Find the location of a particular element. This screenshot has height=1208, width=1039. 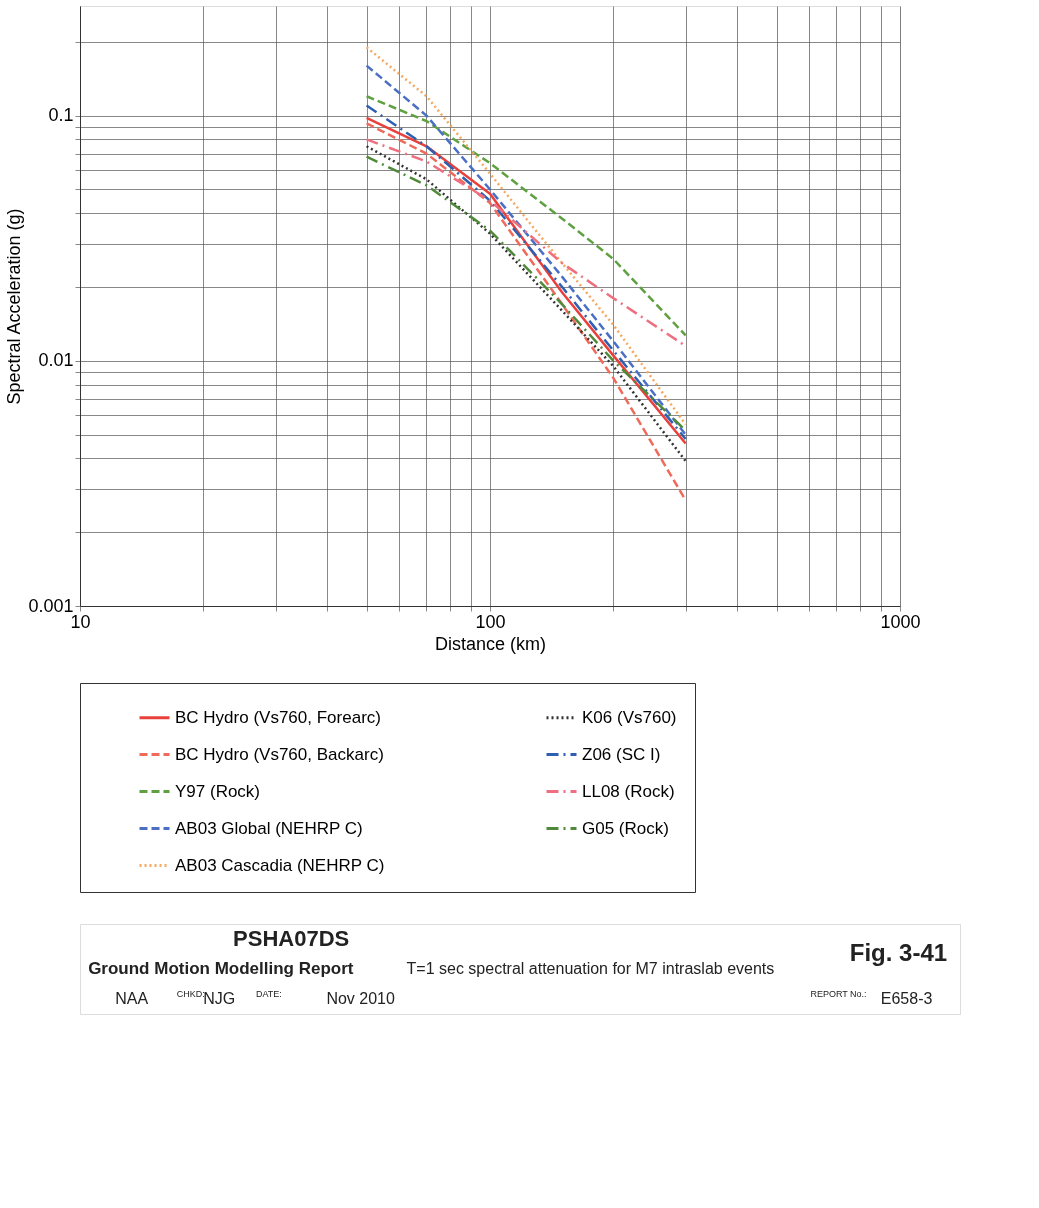

legend-label: BC Hydro (Vs760, Backarc) is located at coordinates (279, 754).